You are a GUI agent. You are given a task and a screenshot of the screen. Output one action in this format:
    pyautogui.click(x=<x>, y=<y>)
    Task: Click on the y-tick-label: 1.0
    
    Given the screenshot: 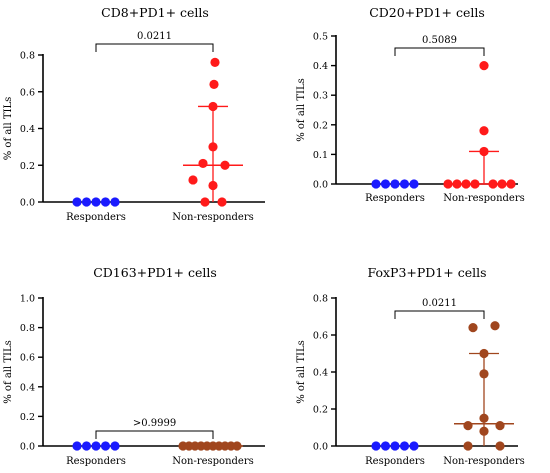 What is the action you would take?
    pyautogui.click(x=27, y=299)
    